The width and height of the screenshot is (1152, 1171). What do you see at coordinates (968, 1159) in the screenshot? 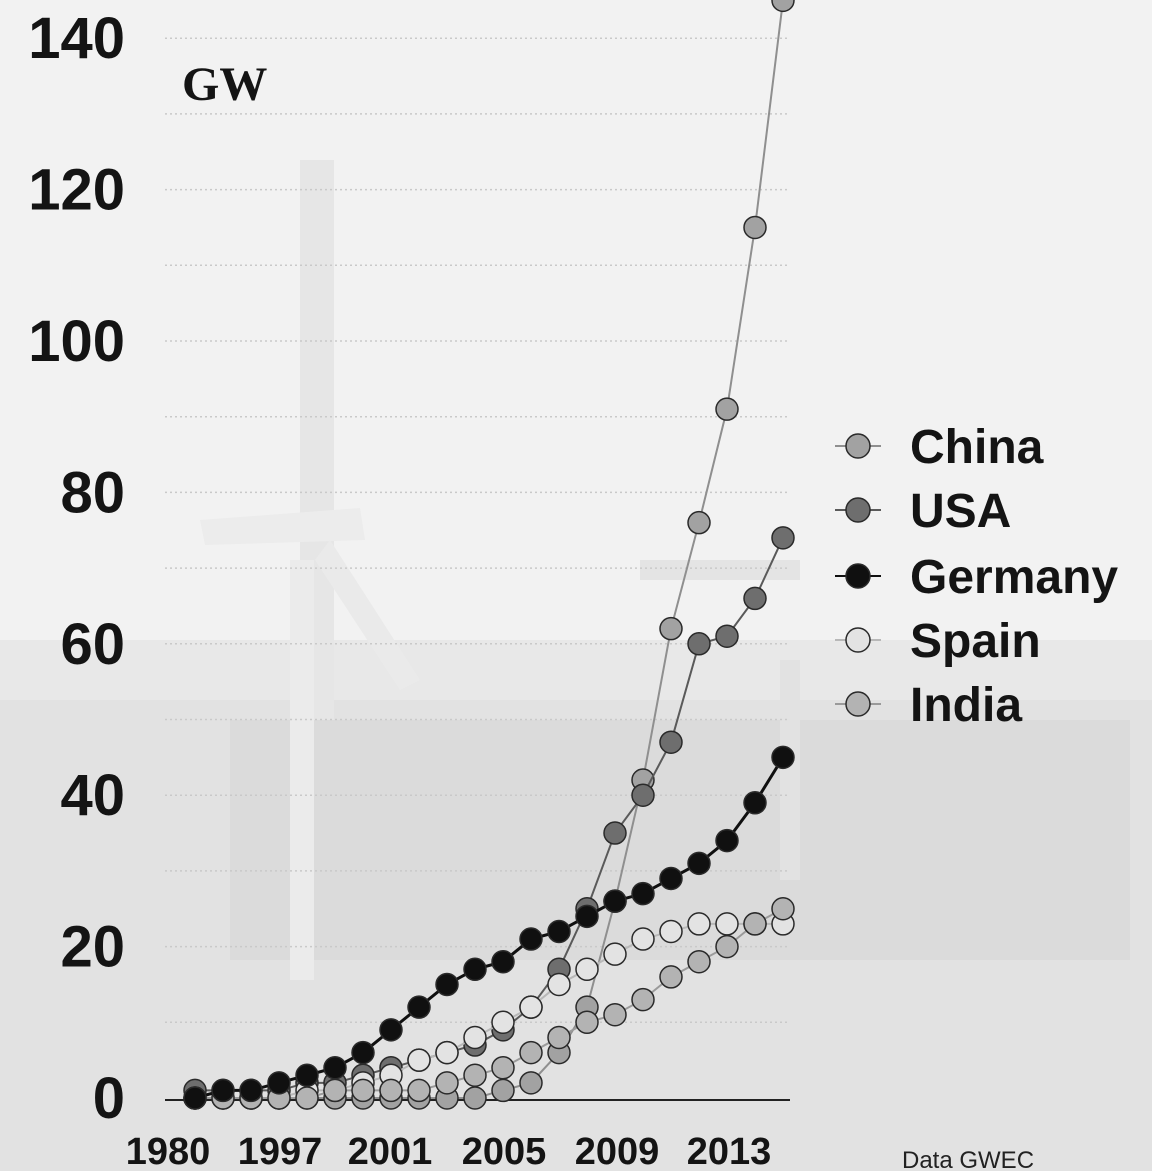
I see `source-note: Data GWEC` at bounding box center [968, 1159].